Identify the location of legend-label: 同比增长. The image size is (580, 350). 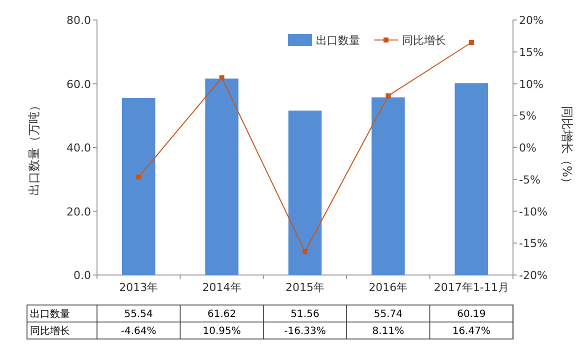
(424, 40).